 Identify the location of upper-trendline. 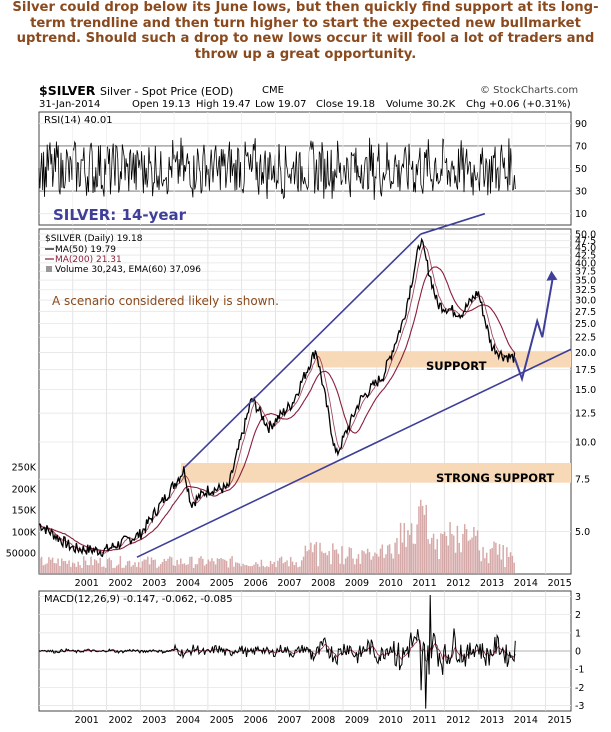
(302, 351).